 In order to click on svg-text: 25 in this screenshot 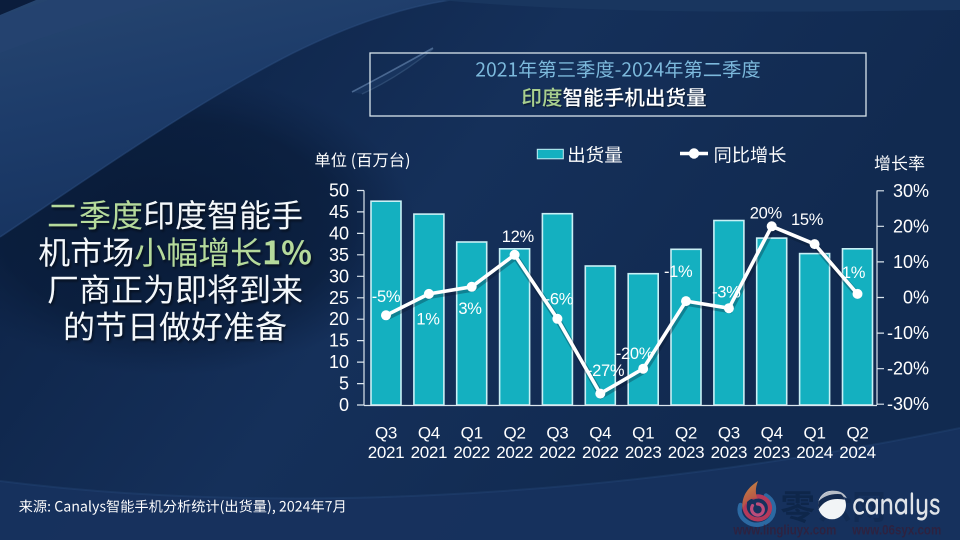, I will do `click(339, 298)`.